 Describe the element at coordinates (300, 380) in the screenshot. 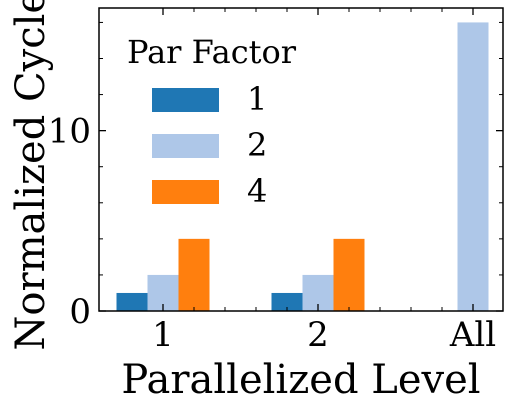

I see `x-axis-label: Parallelized Level` at that location.